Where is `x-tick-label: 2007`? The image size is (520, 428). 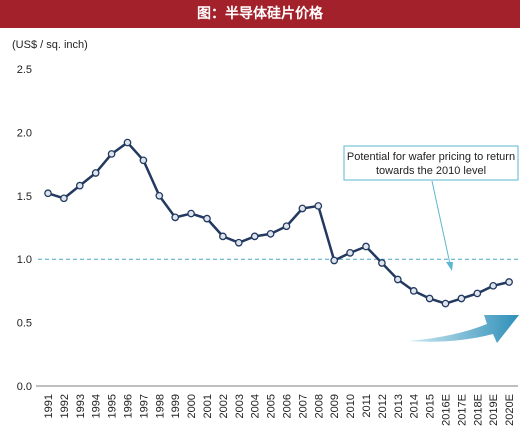
x-tick-label: 2007 is located at coordinates (303, 406).